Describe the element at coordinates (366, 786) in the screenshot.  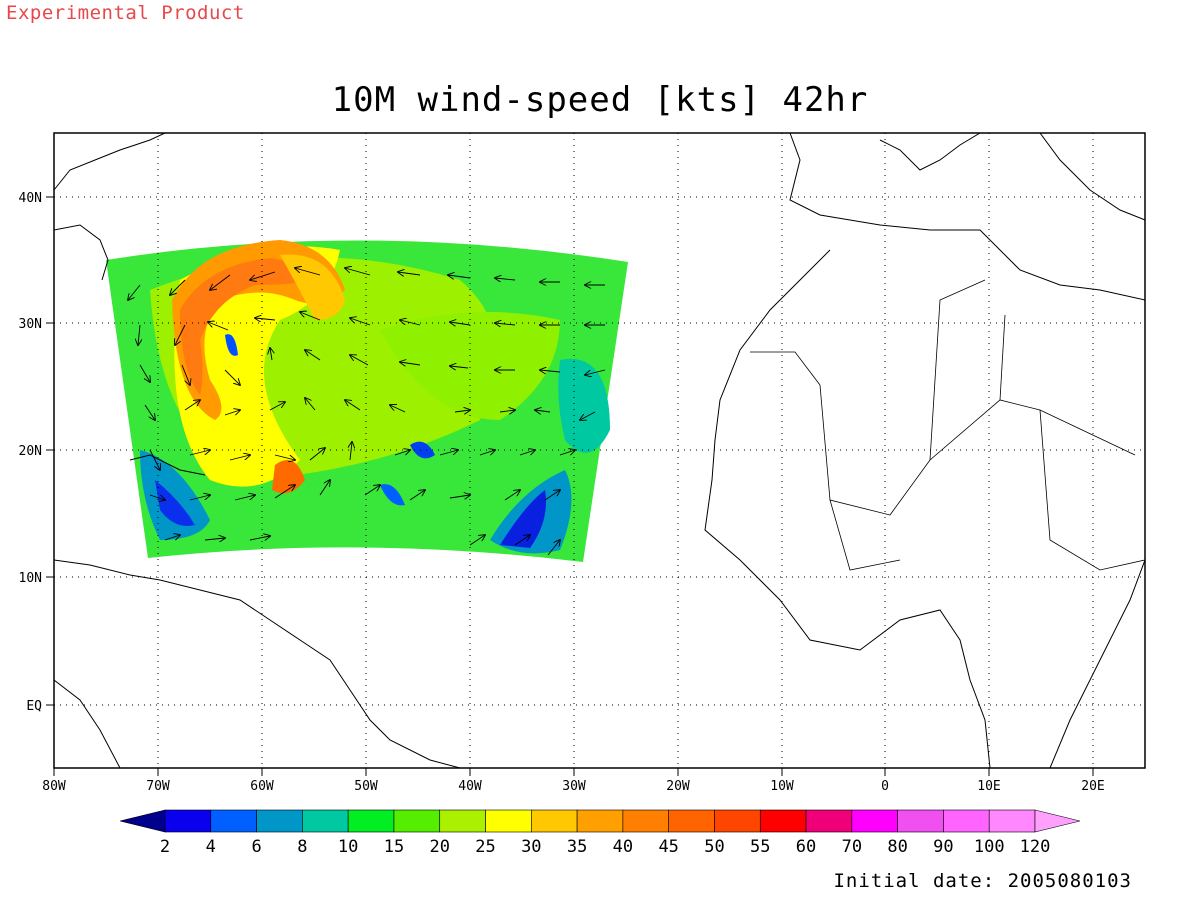
I see `lon-label: 50W` at that location.